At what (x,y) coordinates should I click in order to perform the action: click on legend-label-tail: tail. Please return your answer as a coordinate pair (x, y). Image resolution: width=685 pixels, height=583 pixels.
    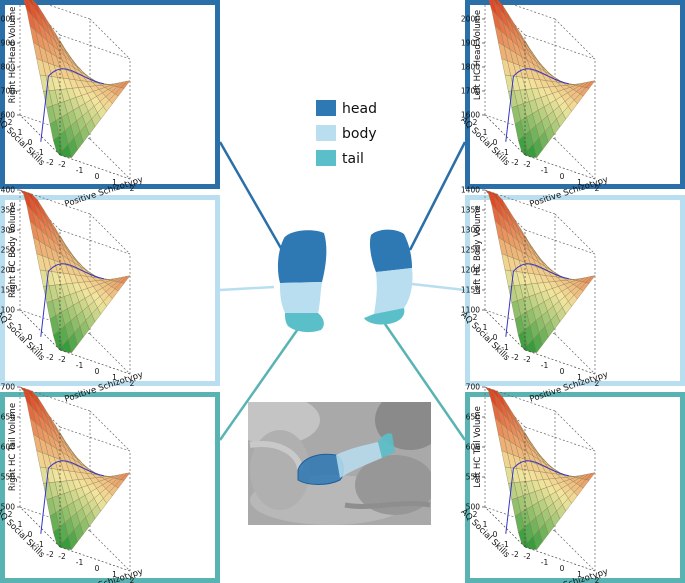
    Looking at the image, I should click on (353, 159).